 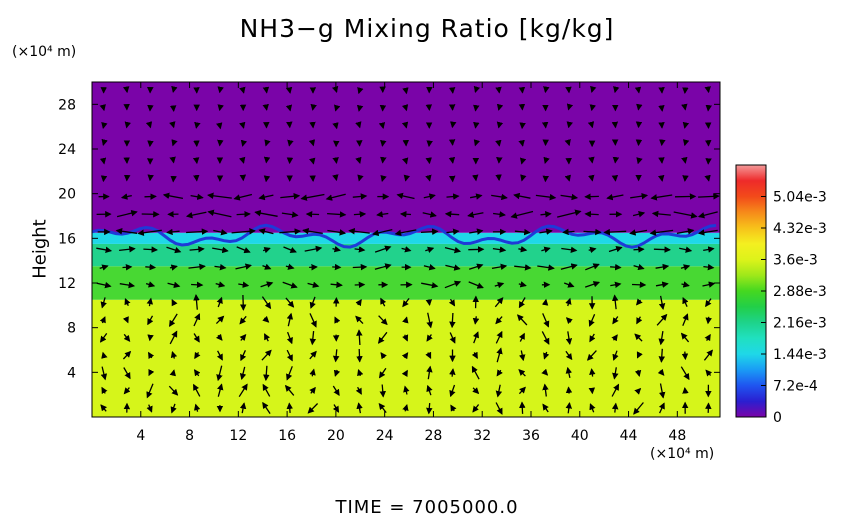 I want to click on x-tick-label: 12, so click(x=238, y=436).